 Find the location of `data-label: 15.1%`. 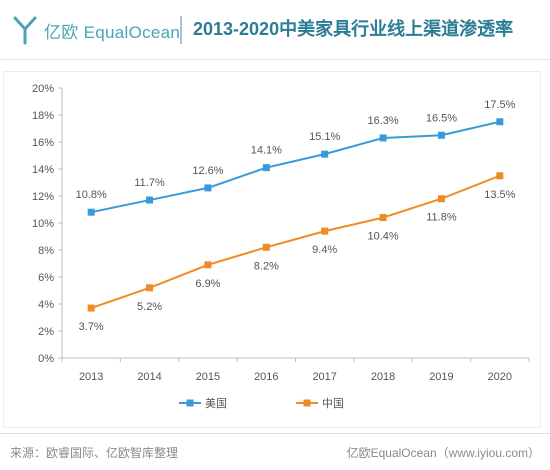

data-label: 15.1% is located at coordinates (324, 137).